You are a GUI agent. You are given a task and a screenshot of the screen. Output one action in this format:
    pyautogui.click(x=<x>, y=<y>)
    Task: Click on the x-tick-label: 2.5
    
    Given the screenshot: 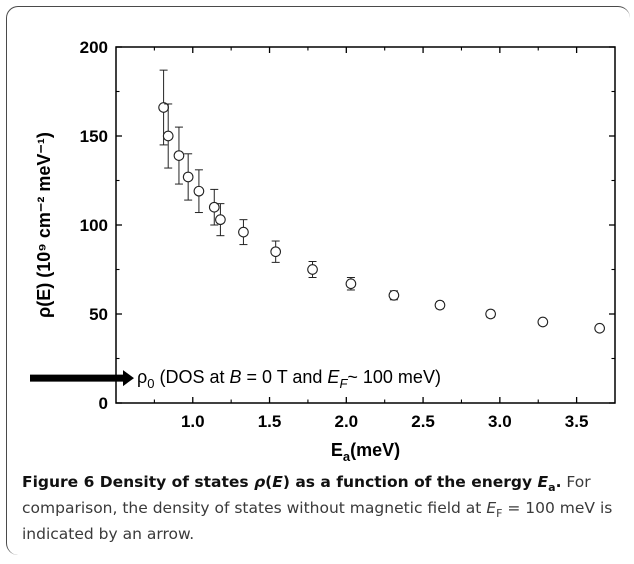 What is the action you would take?
    pyautogui.click(x=423, y=421)
    